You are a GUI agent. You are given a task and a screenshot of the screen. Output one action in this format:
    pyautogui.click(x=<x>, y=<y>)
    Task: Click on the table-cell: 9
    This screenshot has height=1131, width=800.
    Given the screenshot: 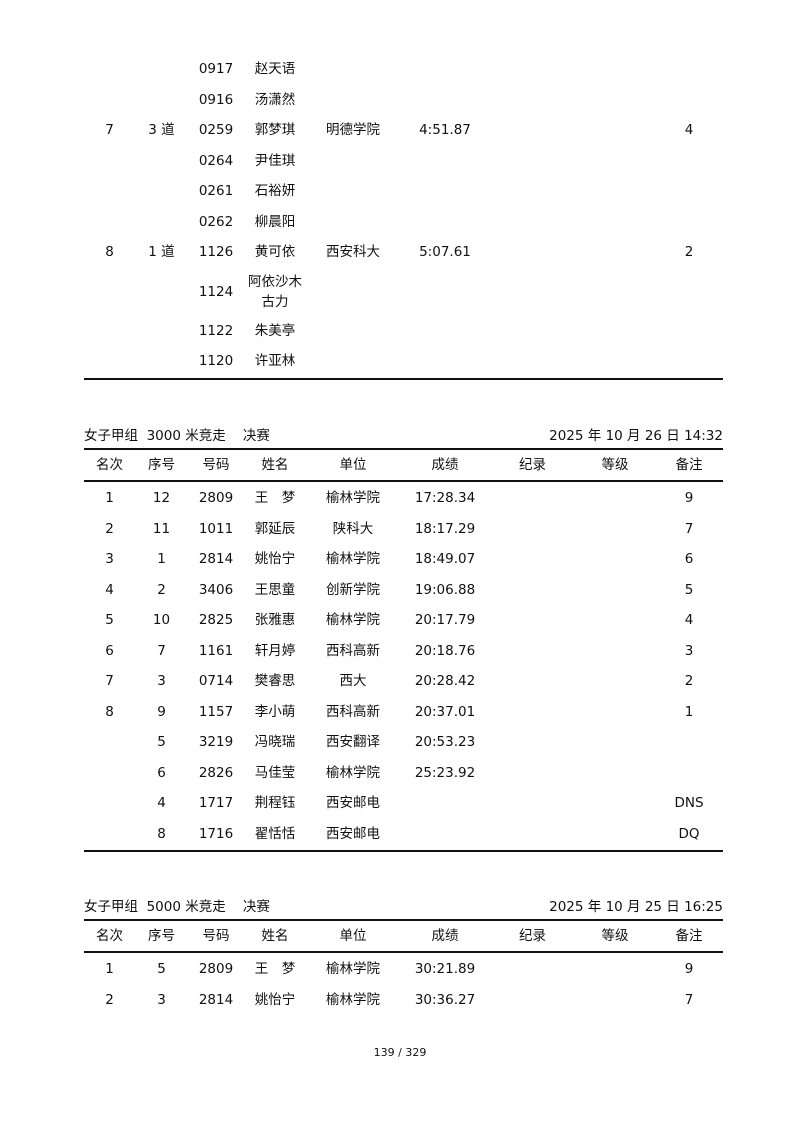 What is the action you would take?
    pyautogui.click(x=689, y=498)
    